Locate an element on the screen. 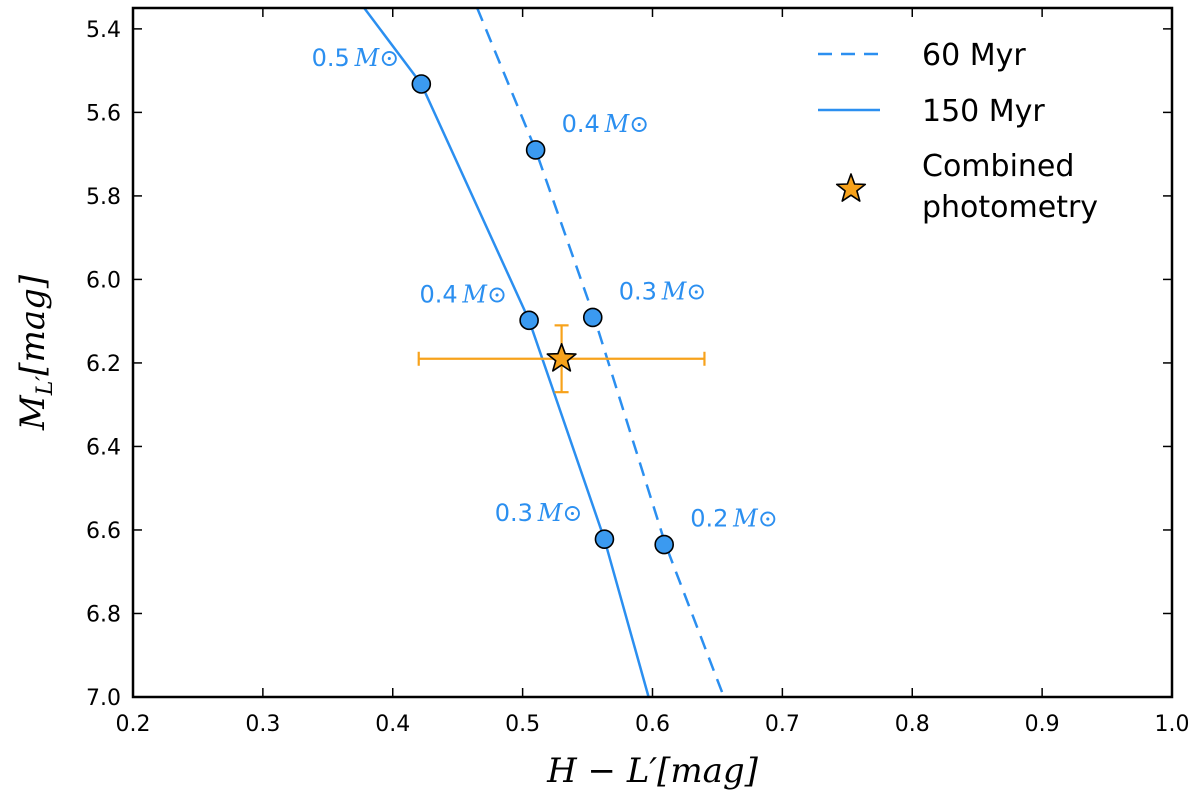 This screenshot has height=811, width=1200. y-axis-title-unit: [mag] is located at coordinates (33, 325).